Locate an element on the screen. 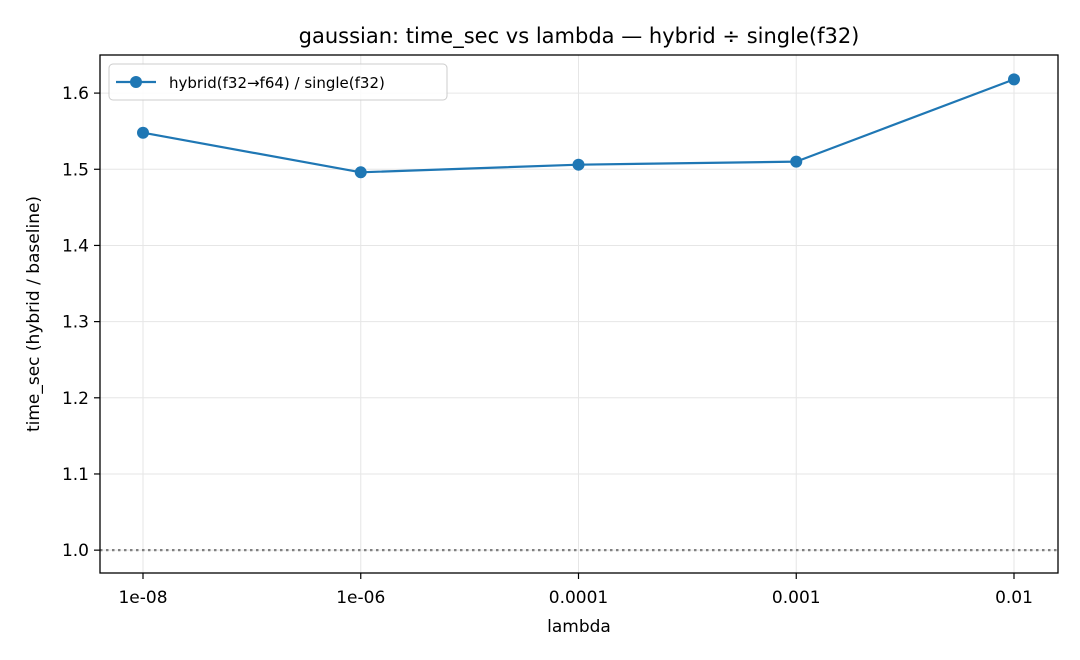 This screenshot has width=1080, height=660. y-tick-label: 1.6 is located at coordinates (75, 94).